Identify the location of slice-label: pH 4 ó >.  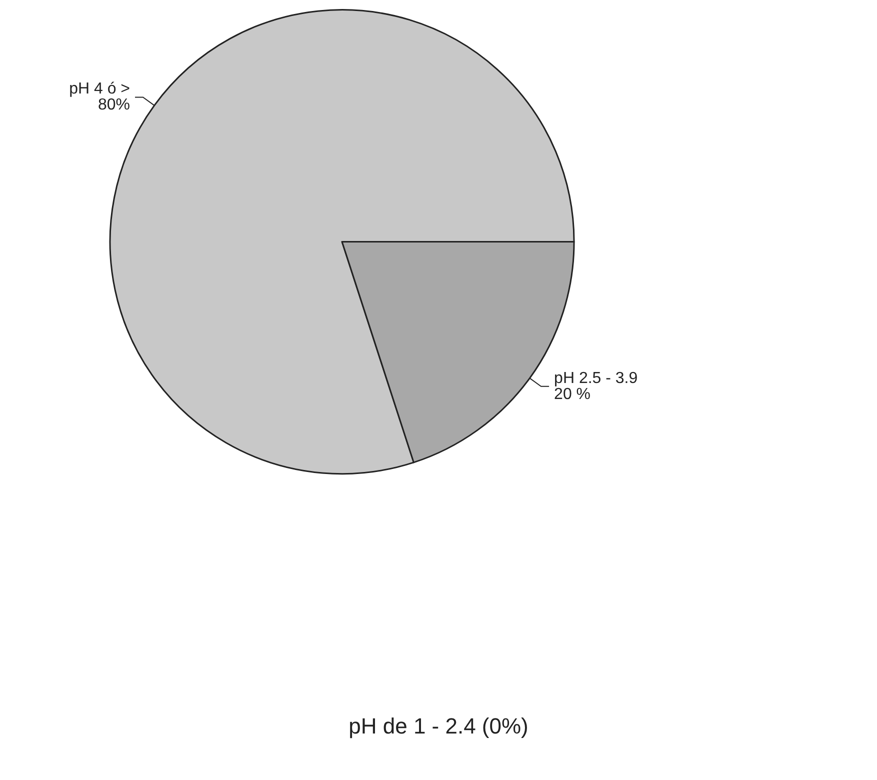
(99, 89).